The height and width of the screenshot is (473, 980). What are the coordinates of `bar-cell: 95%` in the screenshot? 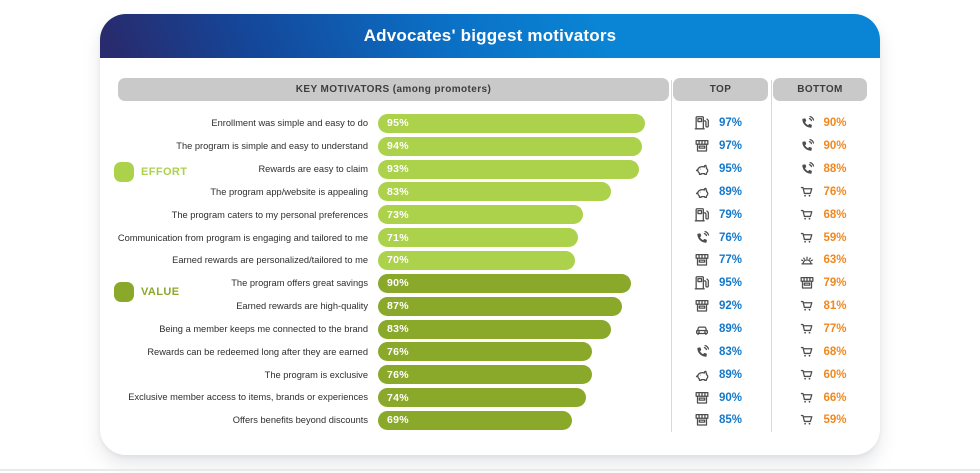 It's located at (519, 123).